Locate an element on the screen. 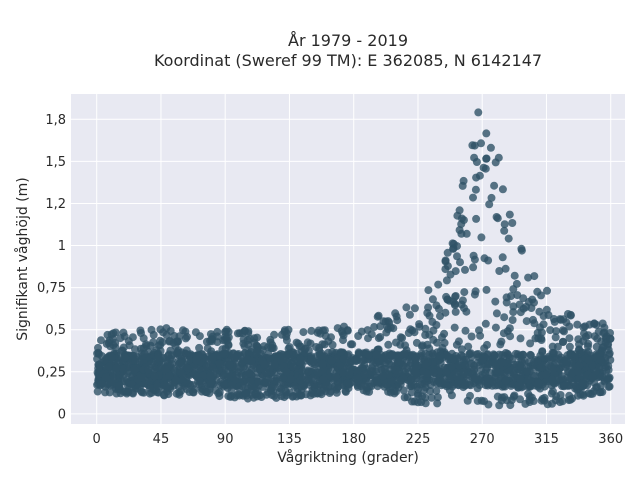 The width and height of the screenshot is (640, 480). x-tick-label: 270 is located at coordinates (482, 439).